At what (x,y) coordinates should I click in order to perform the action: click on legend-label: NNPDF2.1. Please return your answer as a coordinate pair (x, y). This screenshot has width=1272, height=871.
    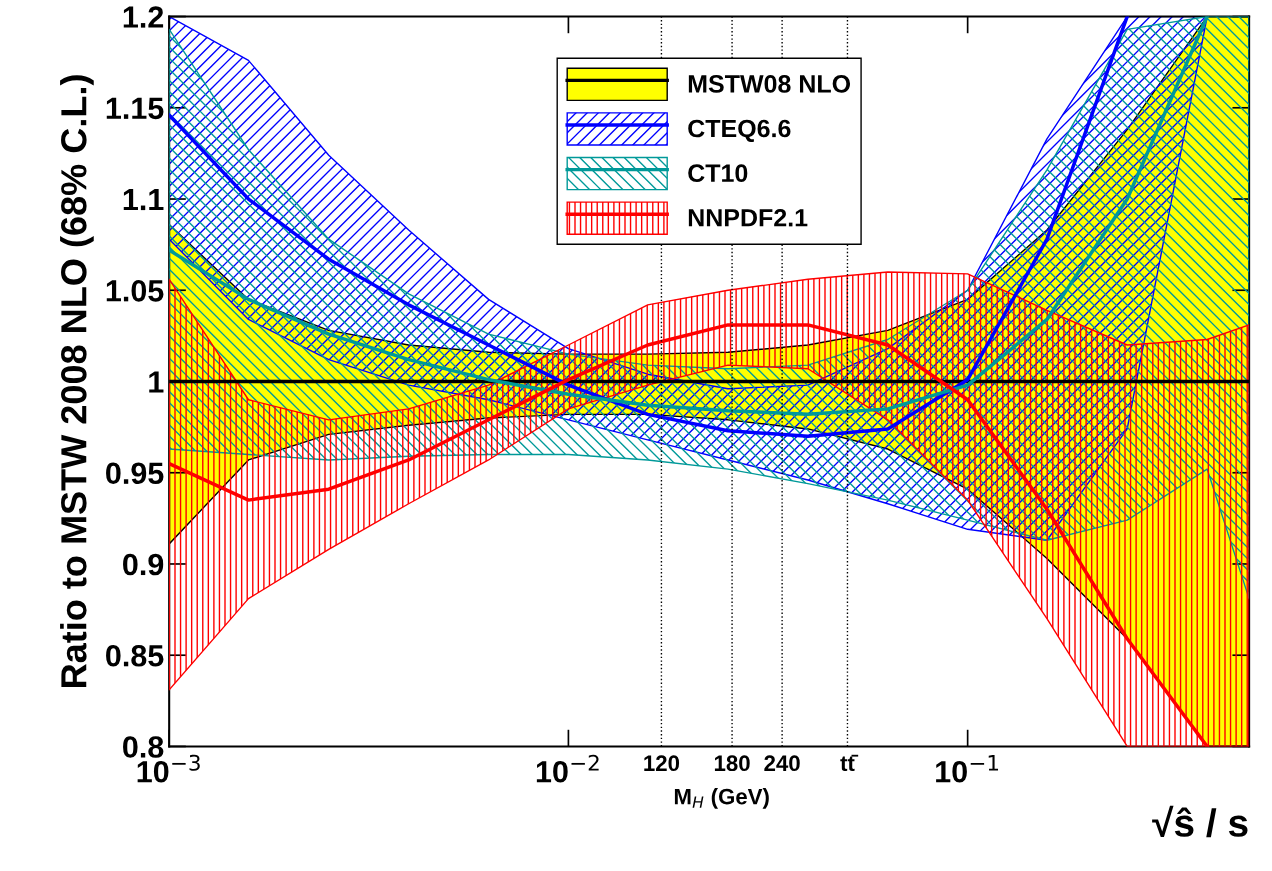
    Looking at the image, I should click on (748, 217).